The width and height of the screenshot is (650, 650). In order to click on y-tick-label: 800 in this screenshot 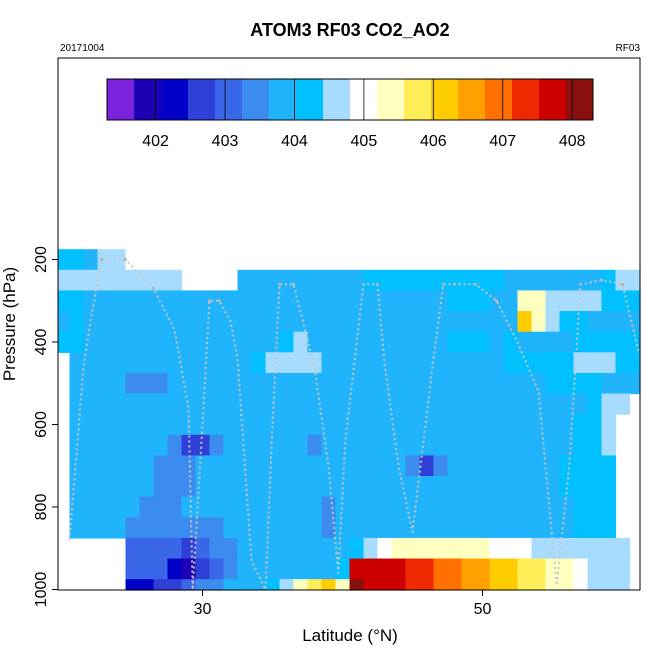, I will do `click(41, 507)`.